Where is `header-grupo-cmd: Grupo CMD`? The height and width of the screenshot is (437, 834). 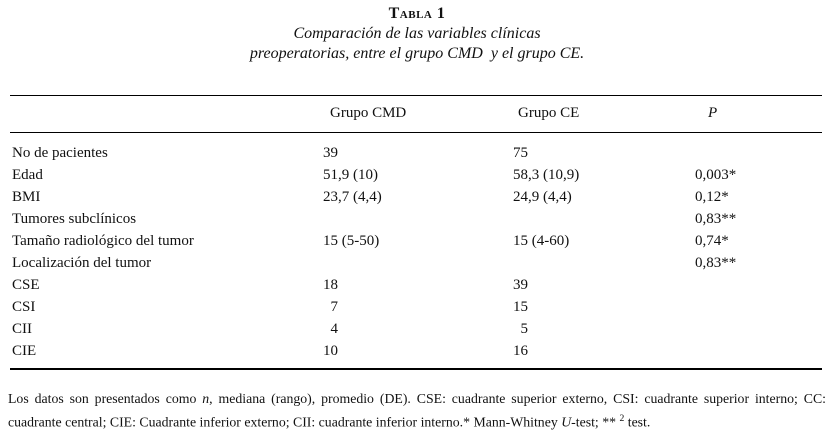 header-grupo-cmd: Grupo CMD is located at coordinates (368, 113).